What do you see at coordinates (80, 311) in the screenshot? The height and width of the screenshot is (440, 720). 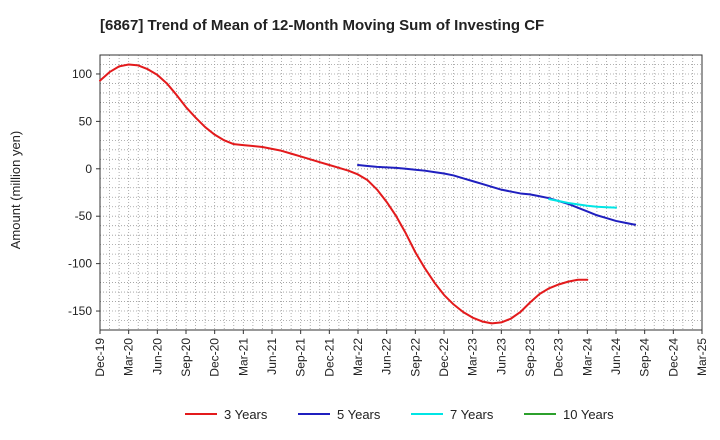 I see `y-tick-label: -150` at bounding box center [80, 311].